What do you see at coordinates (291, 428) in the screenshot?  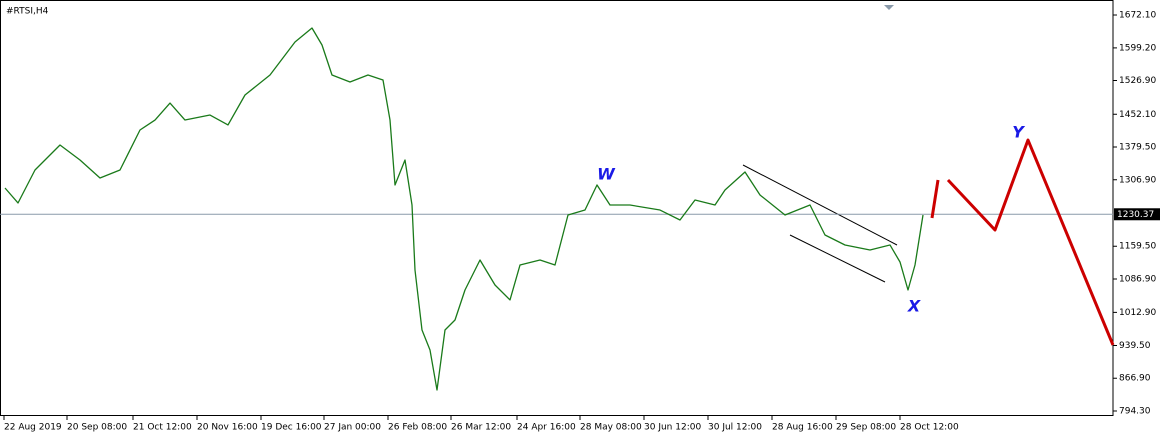 I see `x-tick-label: 19 Dec 16:00` at bounding box center [291, 428].